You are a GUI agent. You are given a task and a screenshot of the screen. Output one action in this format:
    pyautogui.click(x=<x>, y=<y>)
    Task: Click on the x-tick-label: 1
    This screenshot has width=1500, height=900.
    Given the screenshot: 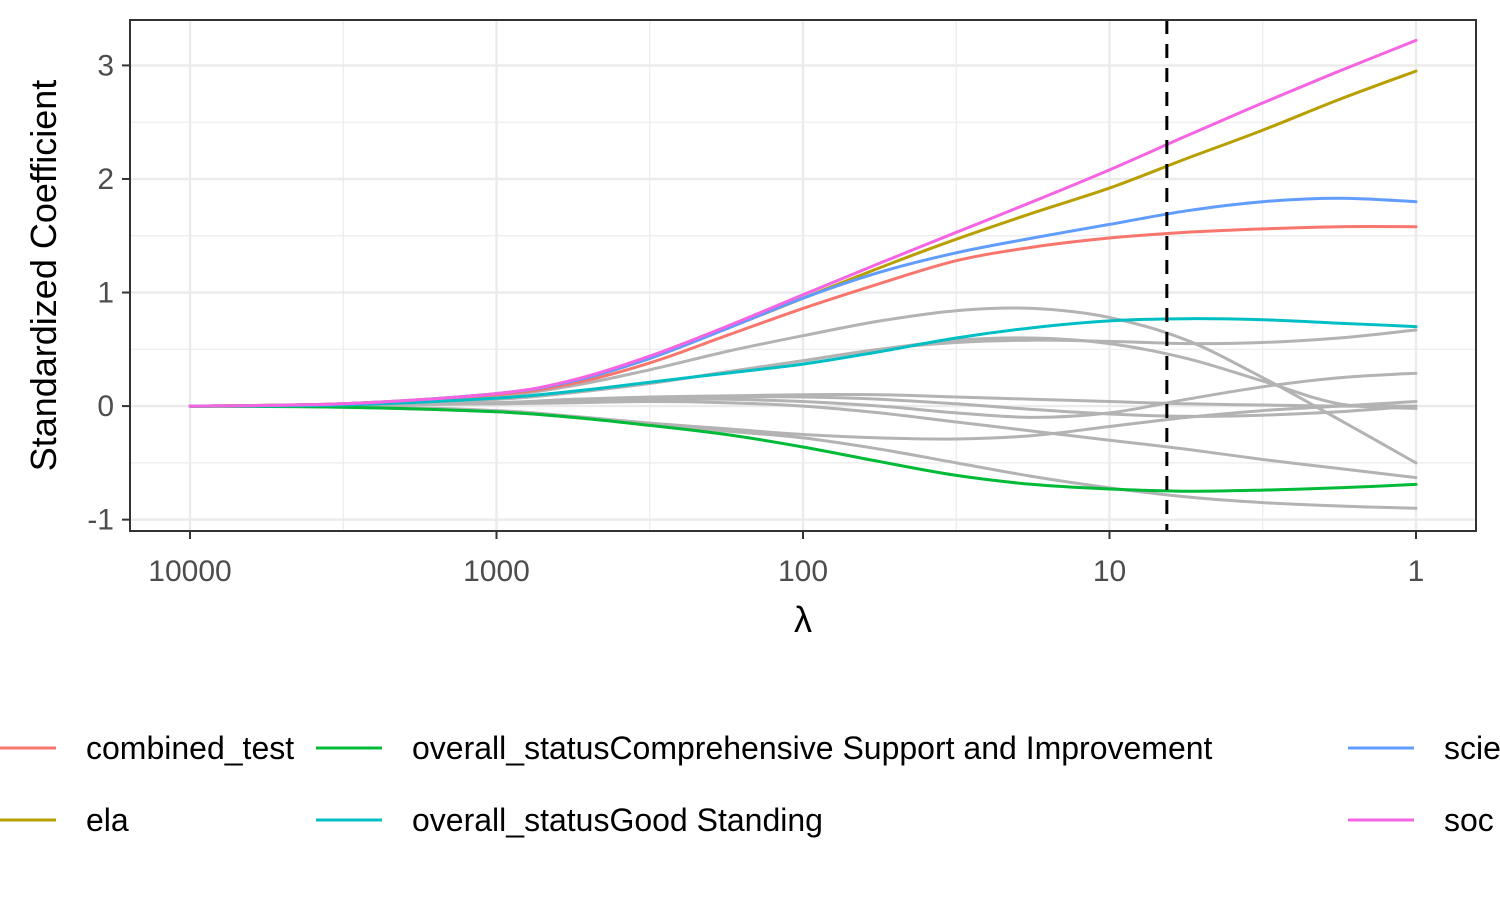 What is the action you would take?
    pyautogui.click(x=1416, y=571)
    